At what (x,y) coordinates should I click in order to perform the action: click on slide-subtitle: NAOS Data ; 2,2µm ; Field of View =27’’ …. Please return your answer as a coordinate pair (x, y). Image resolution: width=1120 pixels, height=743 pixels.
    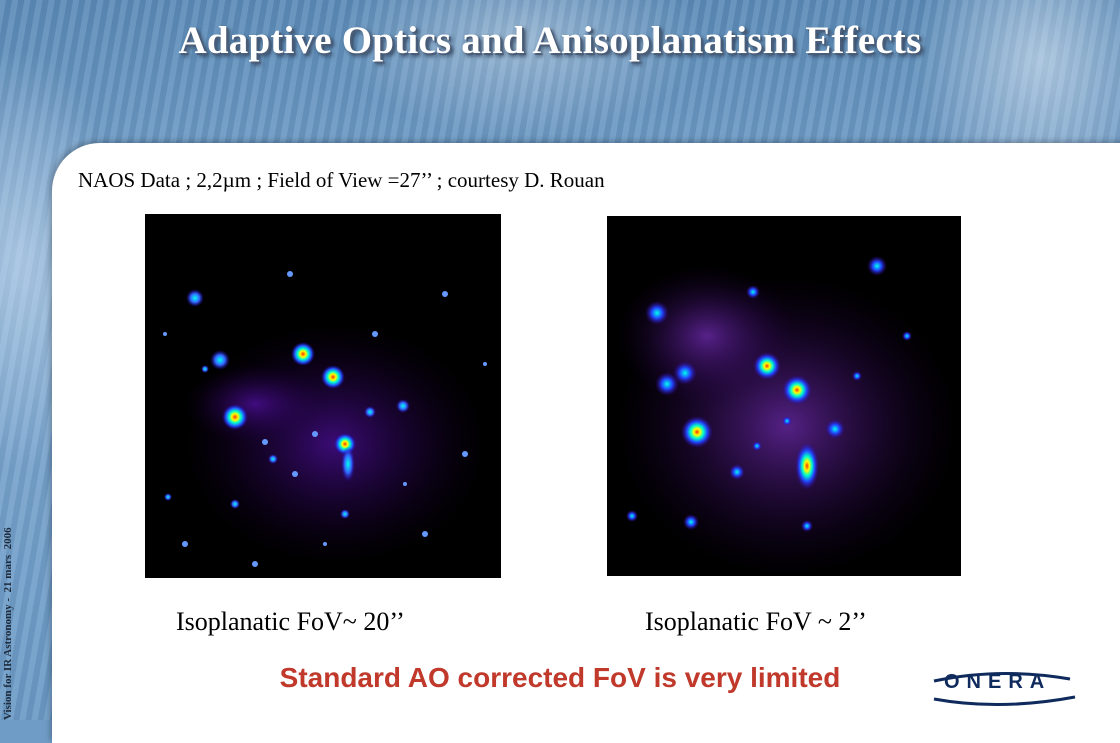
    Looking at the image, I should click on (341, 180).